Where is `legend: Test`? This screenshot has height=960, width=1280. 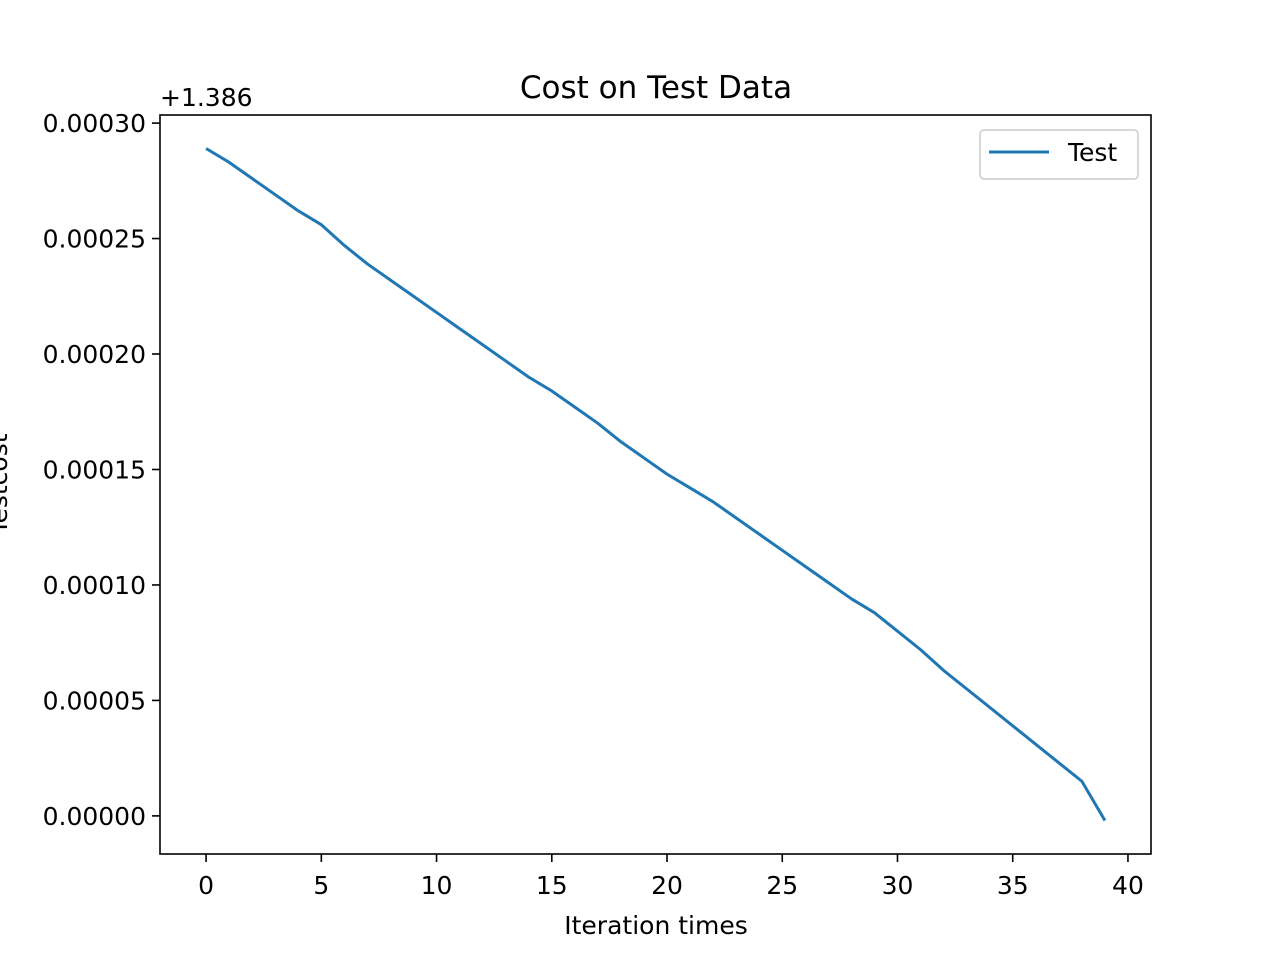 legend: Test is located at coordinates (1059, 154).